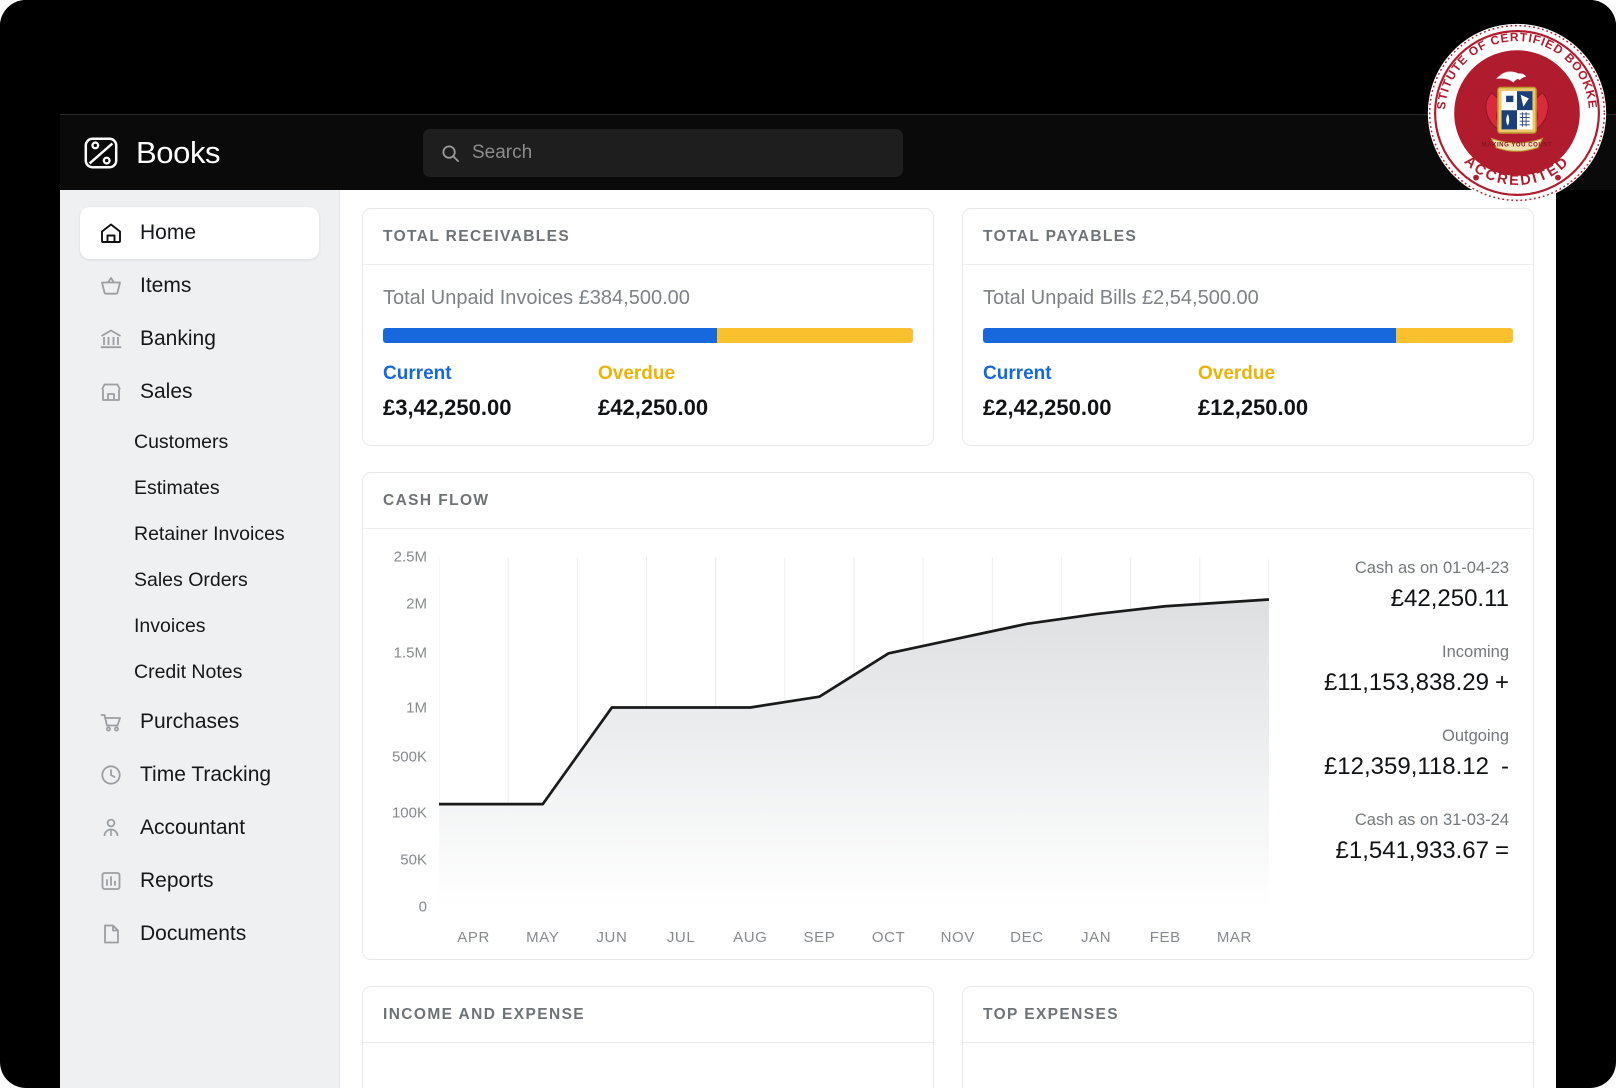 The width and height of the screenshot is (1616, 1088). What do you see at coordinates (222, 153) in the screenshot?
I see `brand: Books` at bounding box center [222, 153].